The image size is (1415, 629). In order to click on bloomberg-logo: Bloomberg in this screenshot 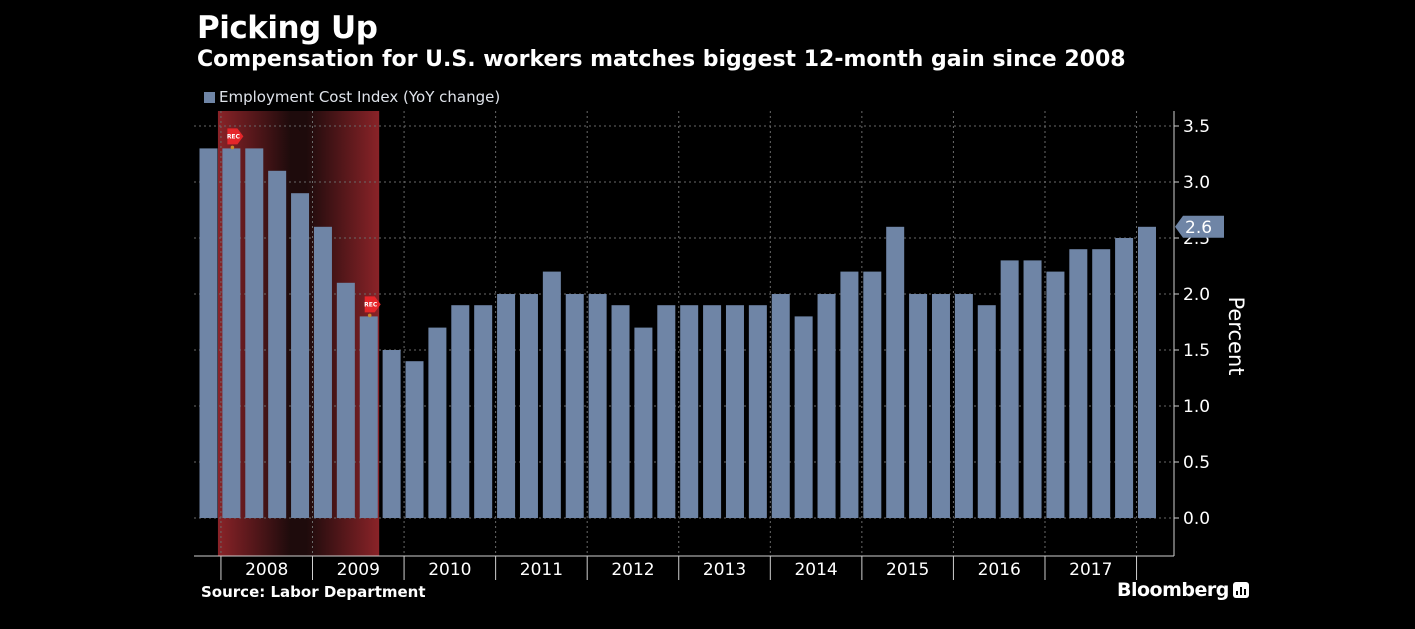, I will do `click(1183, 590)`.